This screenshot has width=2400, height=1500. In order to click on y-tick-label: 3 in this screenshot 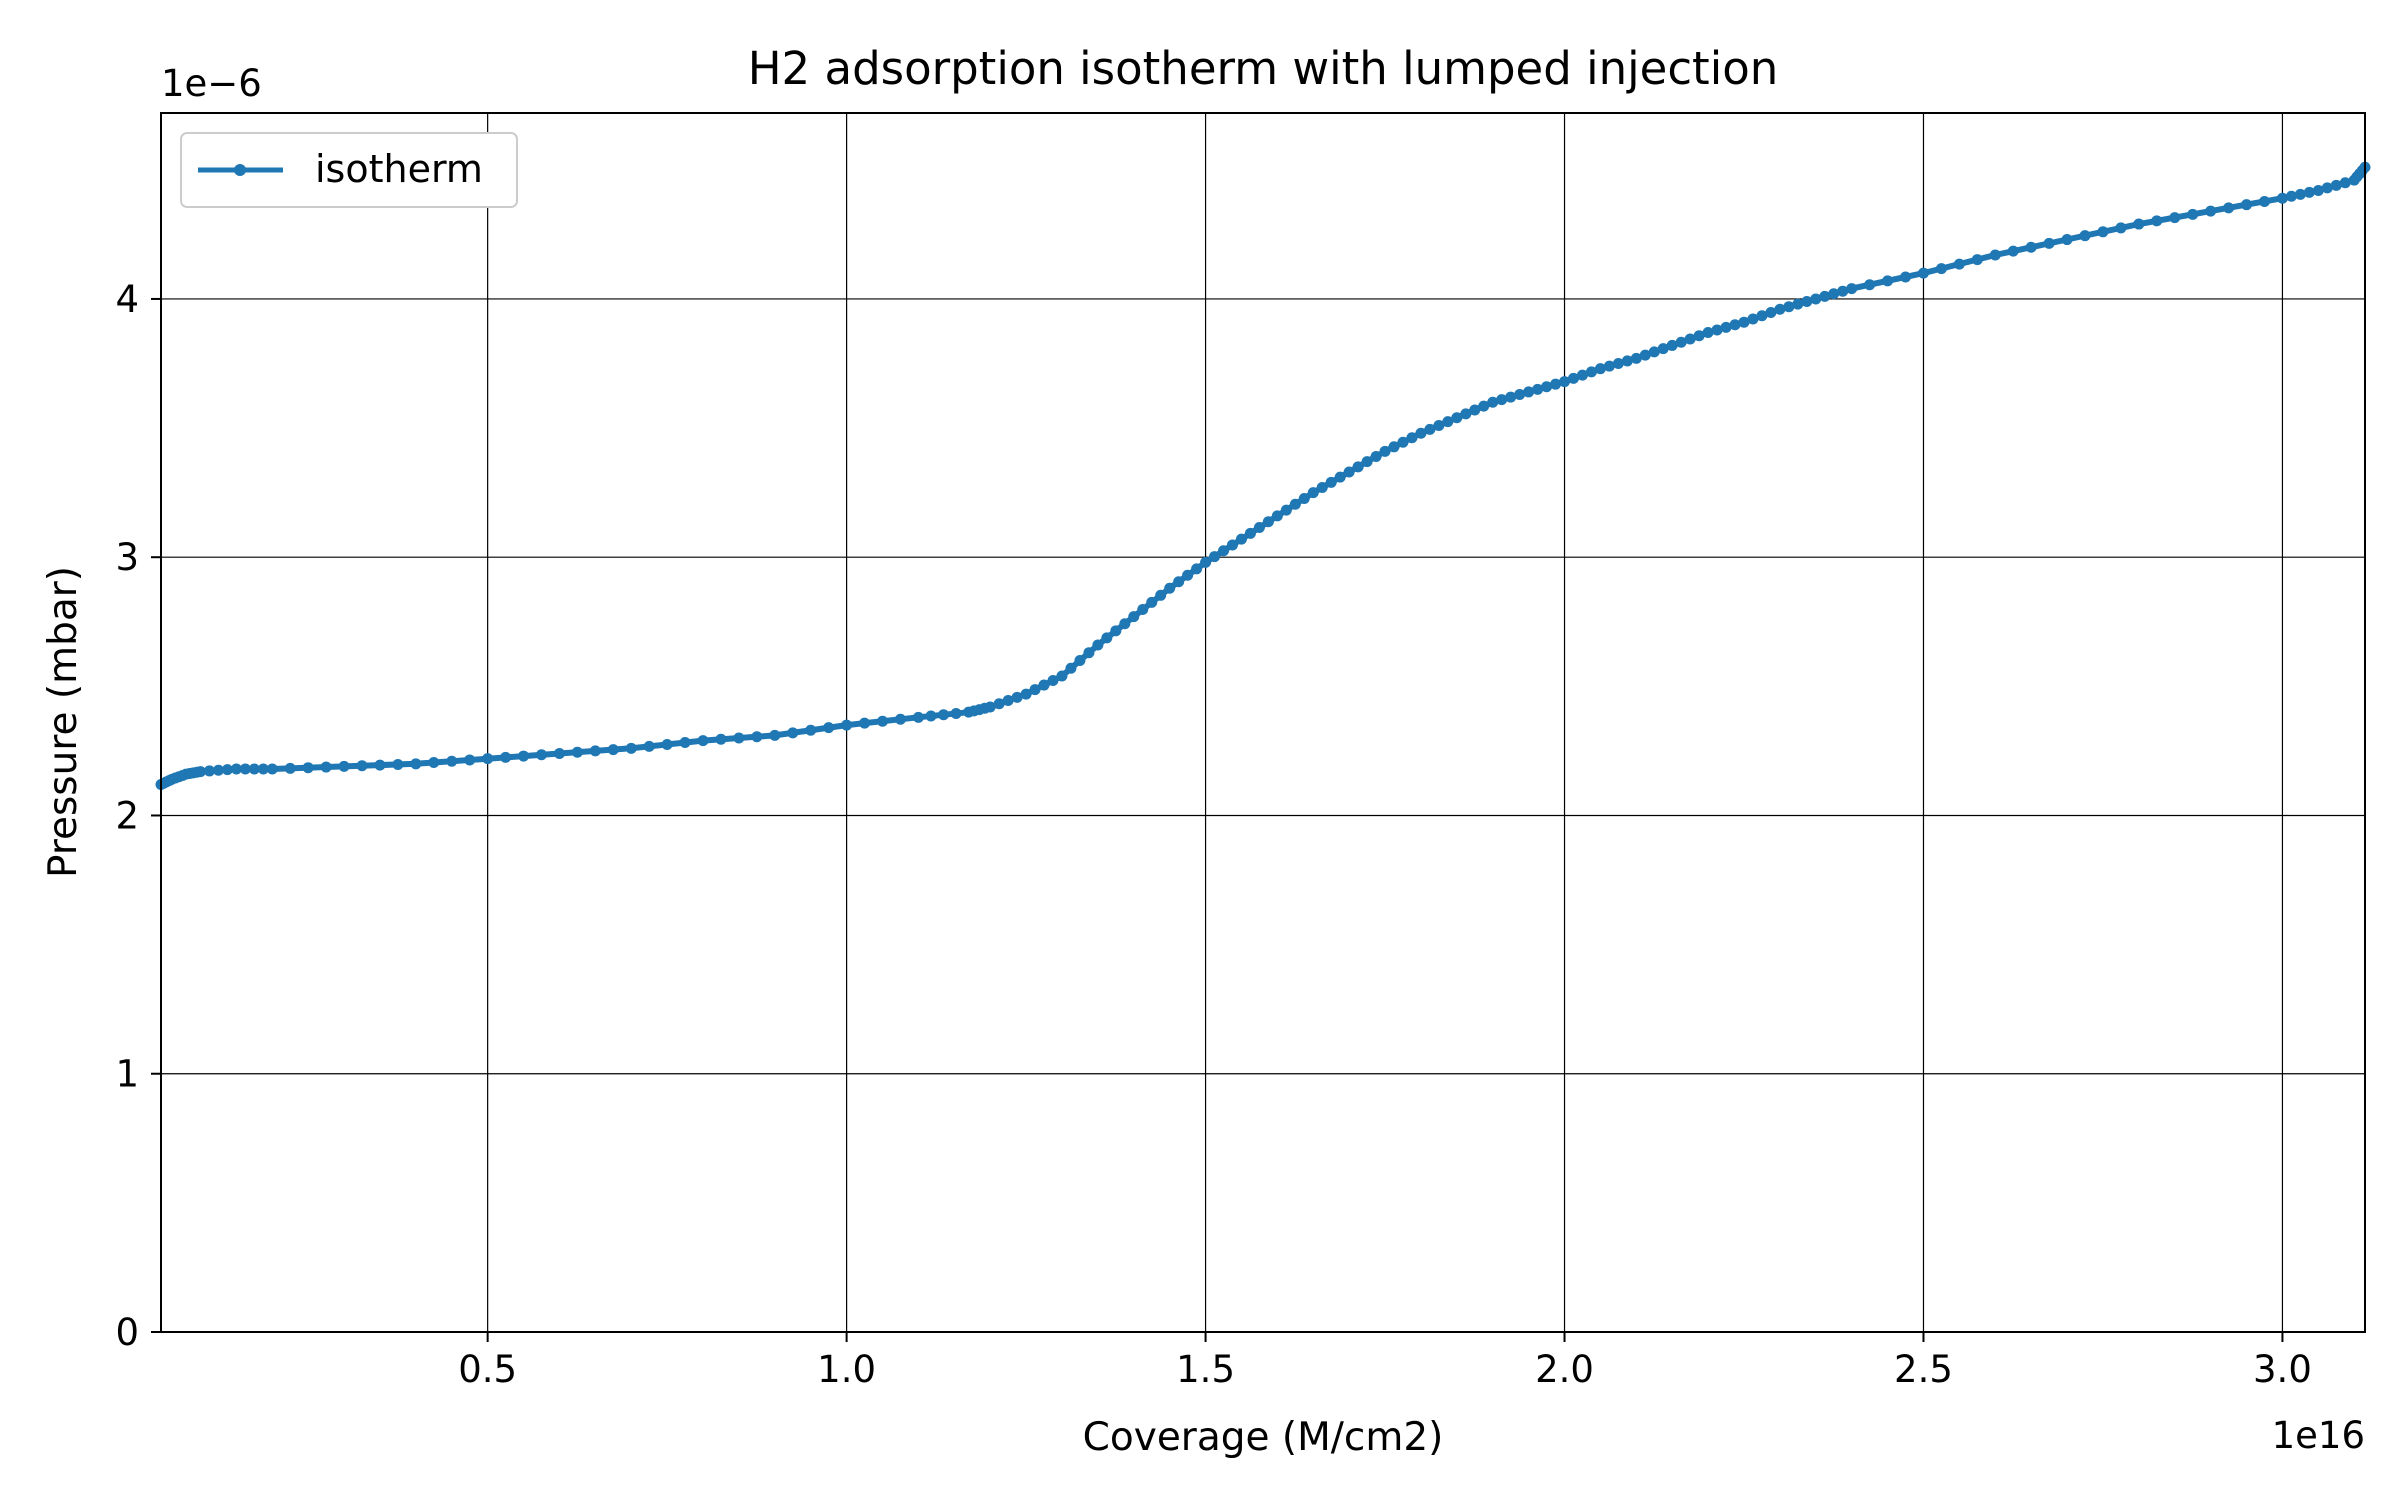, I will do `click(127, 557)`.